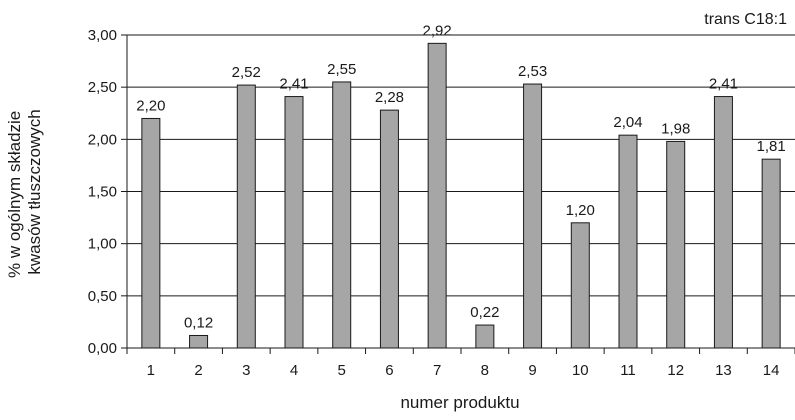 The height and width of the screenshot is (420, 795). Describe the element at coordinates (459, 402) in the screenshot. I see `x-axis-title: numer produktu` at that location.